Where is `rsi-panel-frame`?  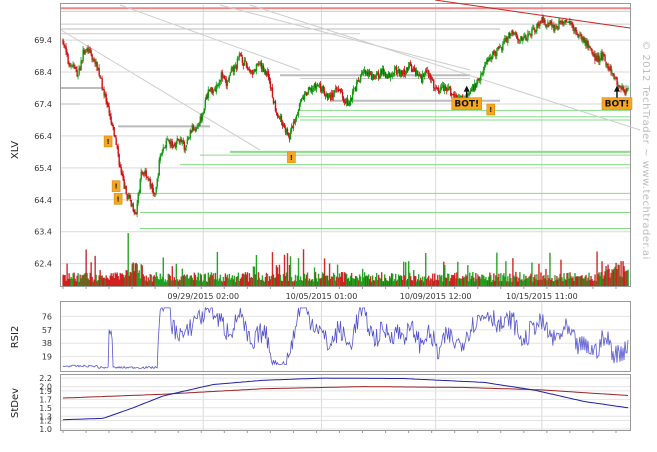
rsi-panel-frame is located at coordinates (345, 336).